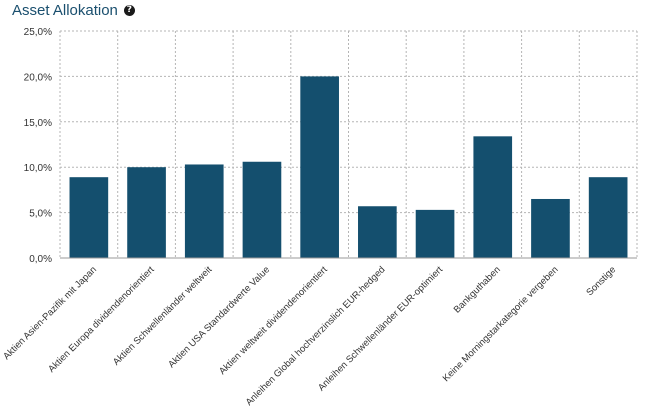  I want to click on x-tick-label: Keine Morningstarkategorie vergeben, so click(501, 324).